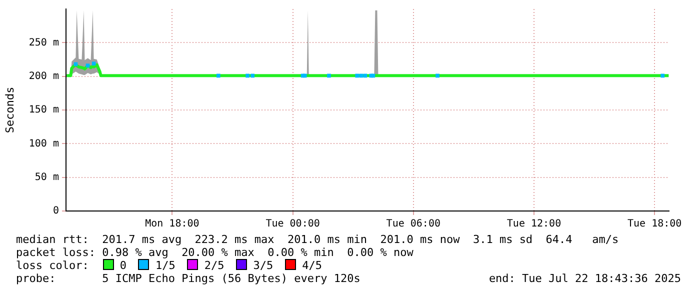 This screenshot has height=297, width=697. What do you see at coordinates (9, 110) in the screenshot?
I see `y-axis-title: Seconds` at bounding box center [9, 110].